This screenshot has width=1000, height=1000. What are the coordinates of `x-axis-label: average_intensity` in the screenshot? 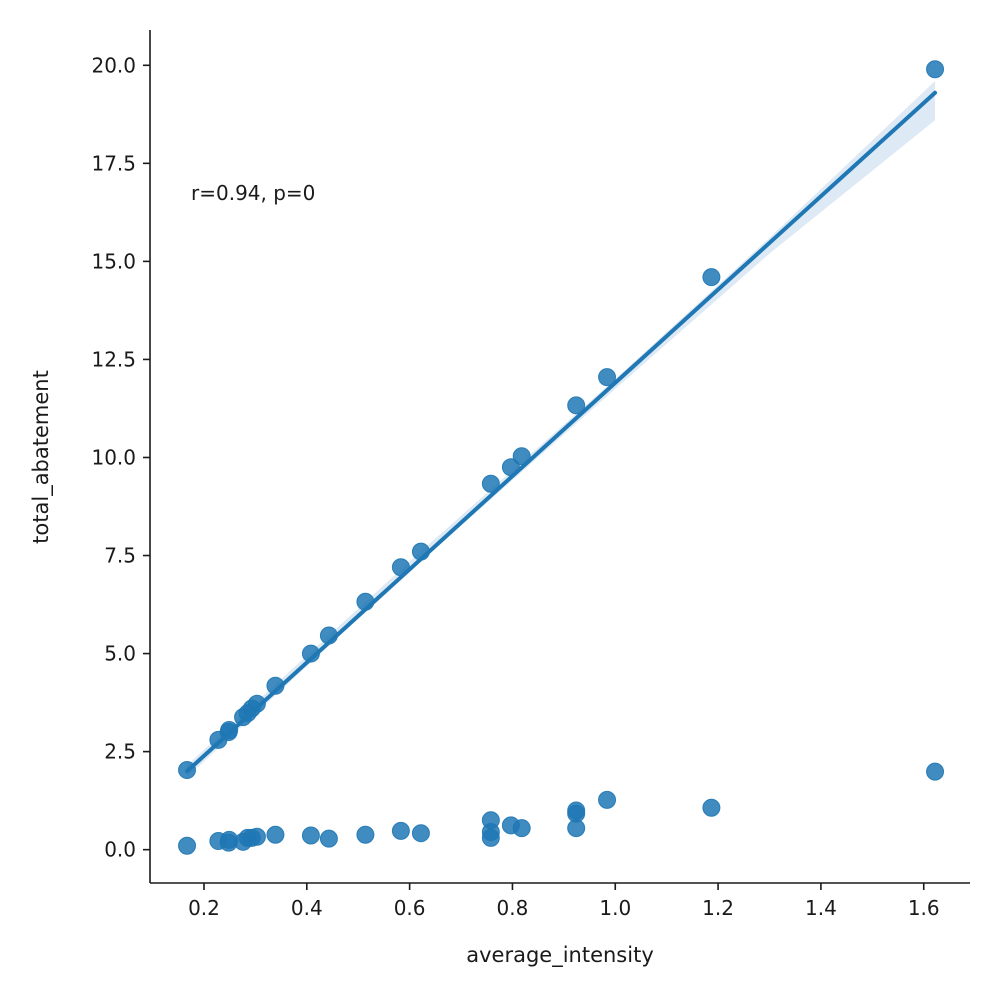 It's located at (560, 955).